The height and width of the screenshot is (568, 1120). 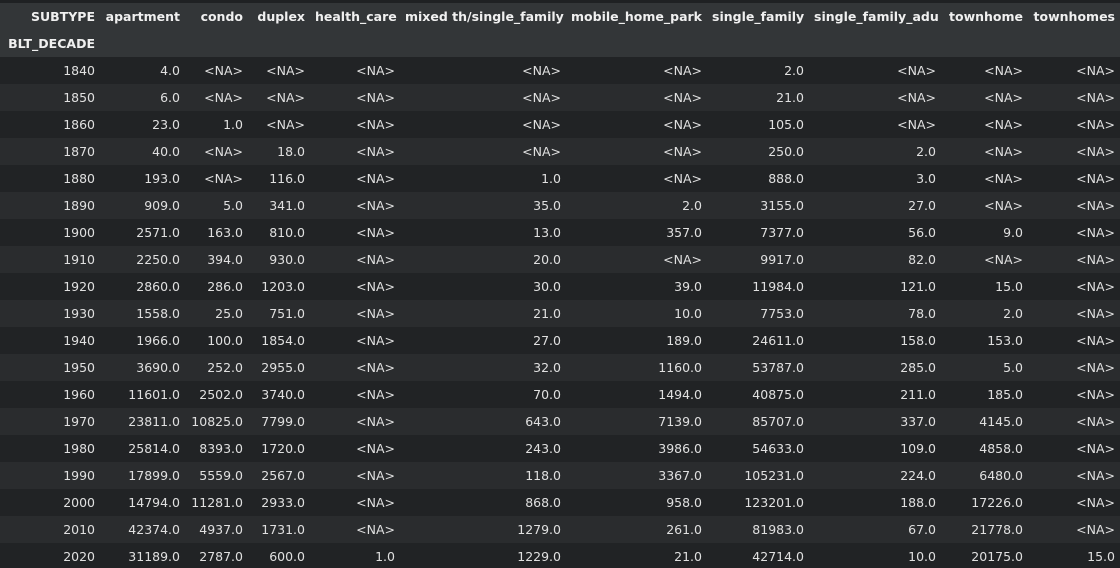 I want to click on table-cell: 1279.0, so click(x=539, y=529).